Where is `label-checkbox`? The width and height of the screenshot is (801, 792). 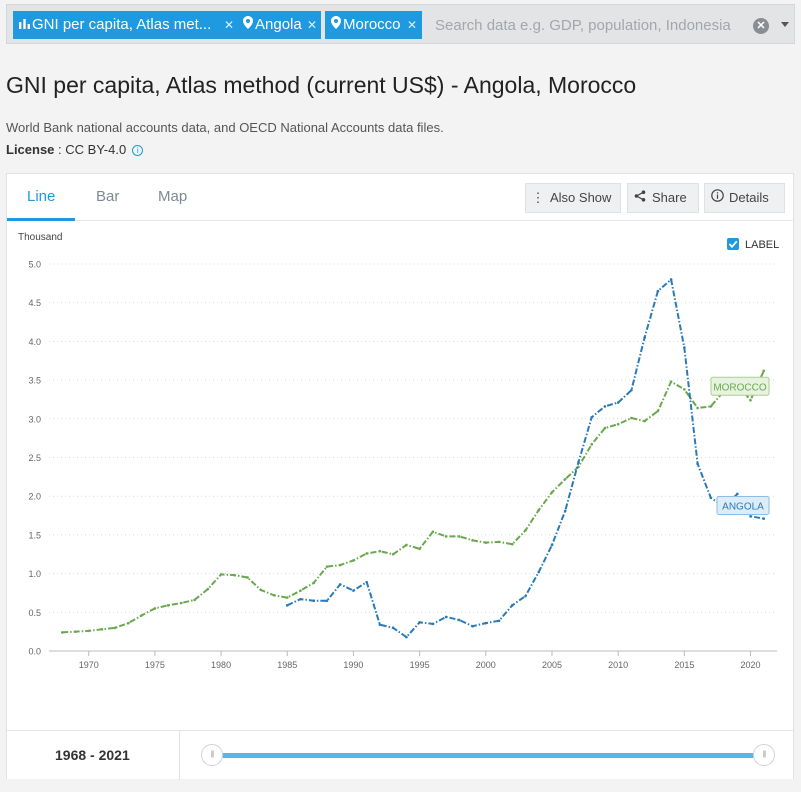 label-checkbox is located at coordinates (733, 244).